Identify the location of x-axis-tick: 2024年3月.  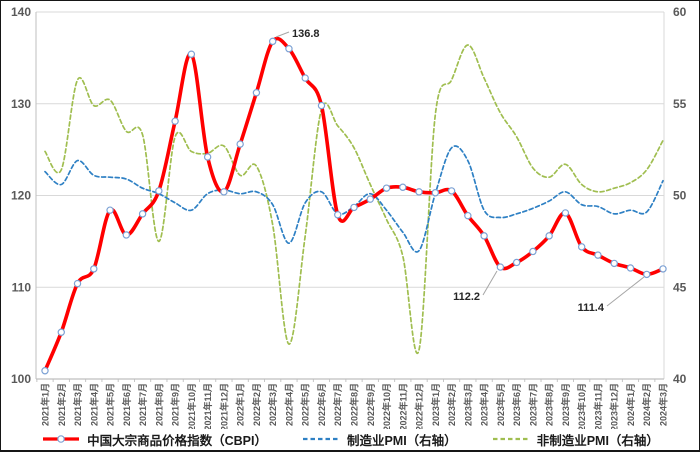
(663, 404).